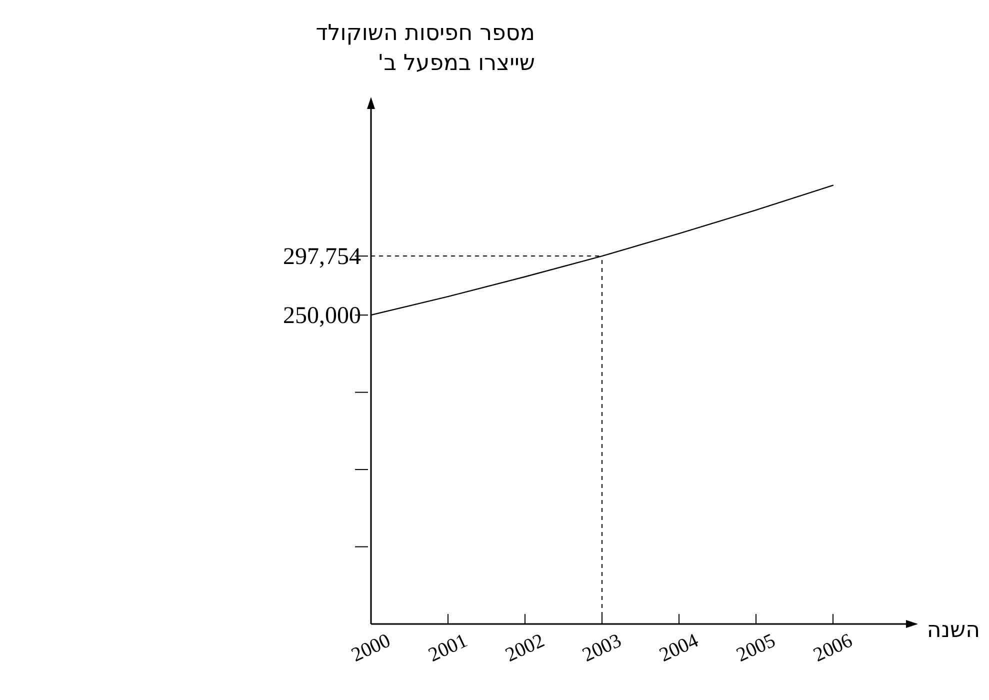 The width and height of the screenshot is (989, 700). Describe the element at coordinates (602, 648) in the screenshot. I see `x-tick-label: 2003` at that location.